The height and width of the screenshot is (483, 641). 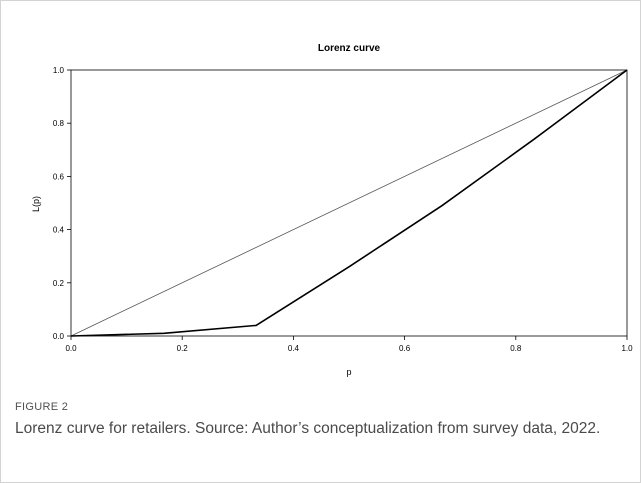 I want to click on x-tick-label: 0.0, so click(x=71, y=348).